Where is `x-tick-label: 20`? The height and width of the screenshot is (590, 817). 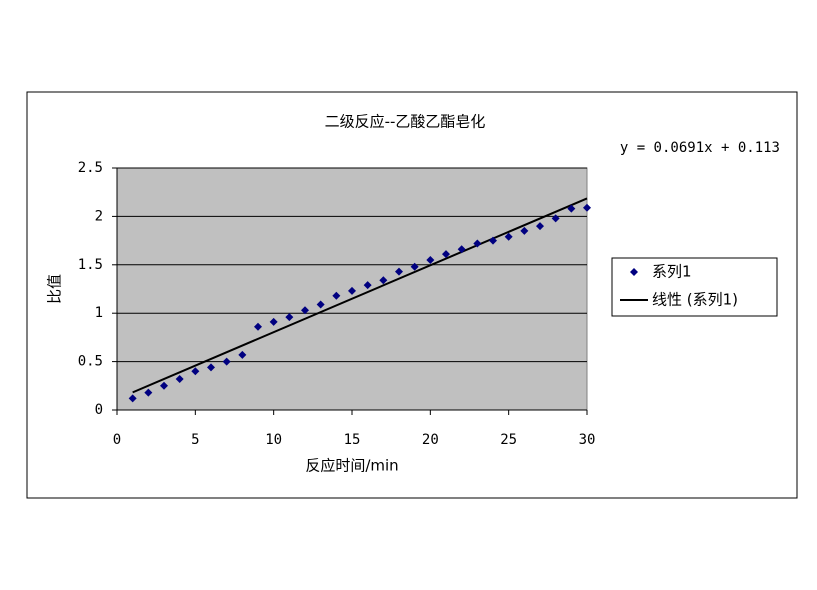
x-tick-label: 20 is located at coordinates (430, 440).